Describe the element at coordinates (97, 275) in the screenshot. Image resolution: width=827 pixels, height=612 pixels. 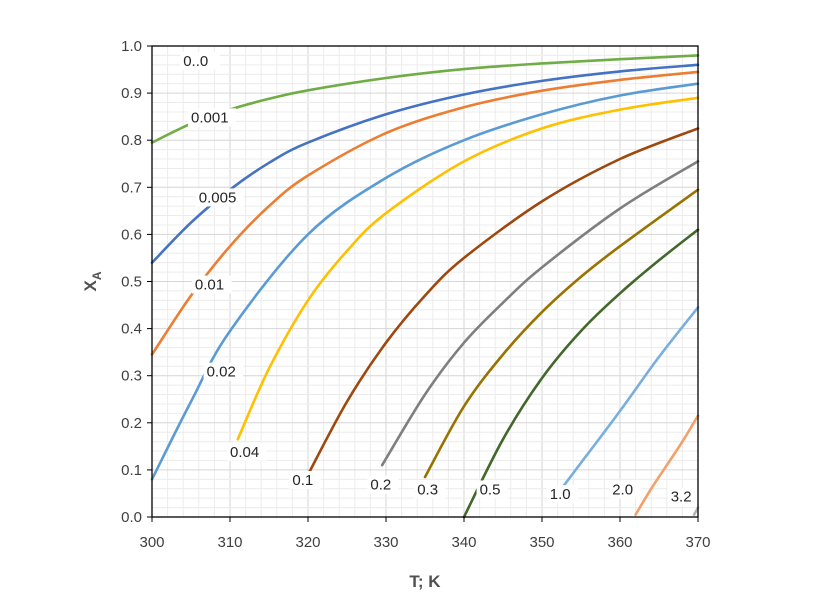
I see `y-axis-title-subscript: A` at that location.